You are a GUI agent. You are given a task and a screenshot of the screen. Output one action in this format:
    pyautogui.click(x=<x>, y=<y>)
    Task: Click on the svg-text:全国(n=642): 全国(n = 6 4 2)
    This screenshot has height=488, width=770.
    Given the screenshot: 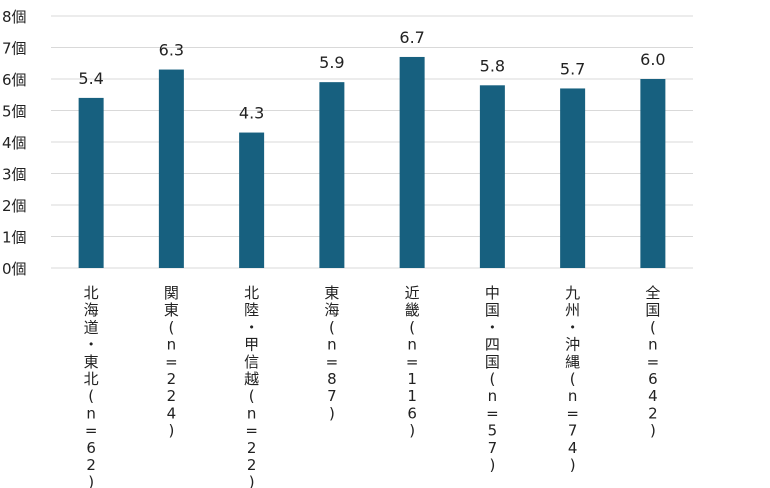 What is the action you would take?
    pyautogui.click(x=652, y=362)
    